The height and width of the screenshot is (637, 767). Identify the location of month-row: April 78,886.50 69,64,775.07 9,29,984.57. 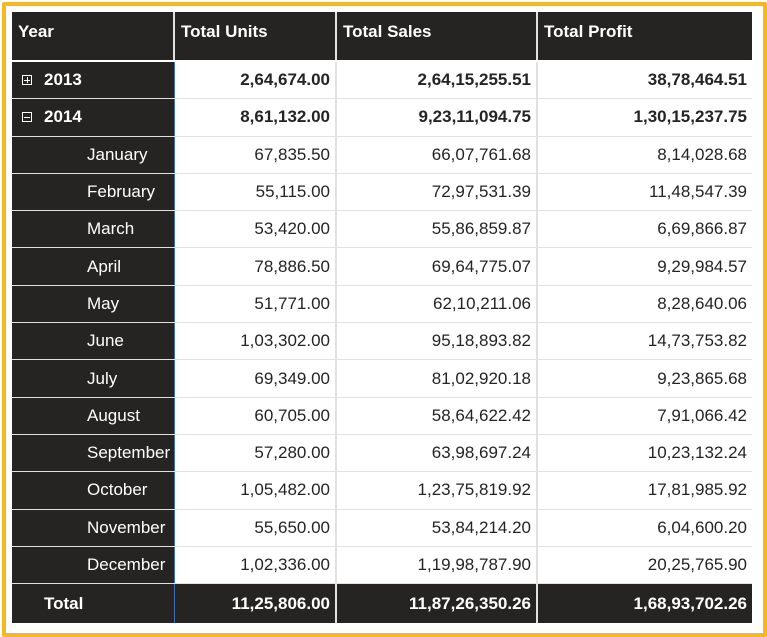
(382, 267).